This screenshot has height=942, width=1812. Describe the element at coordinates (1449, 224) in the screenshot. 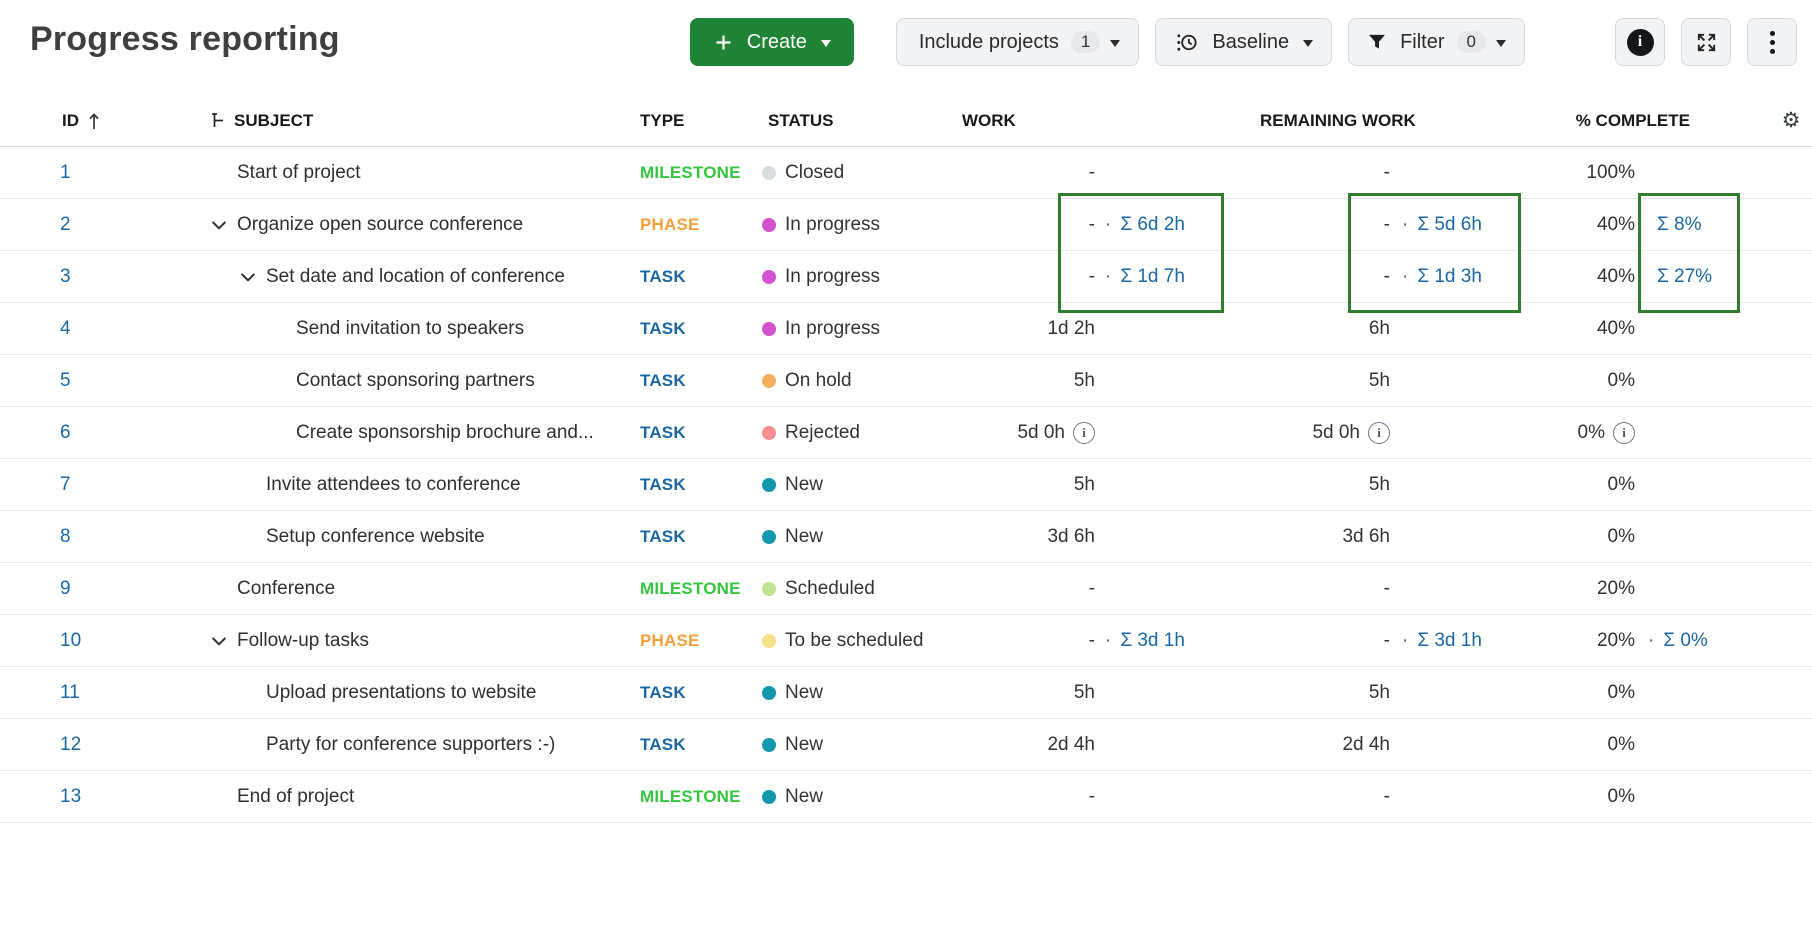

I see `remaining-work-sum-link: Σ 5d 6h` at that location.